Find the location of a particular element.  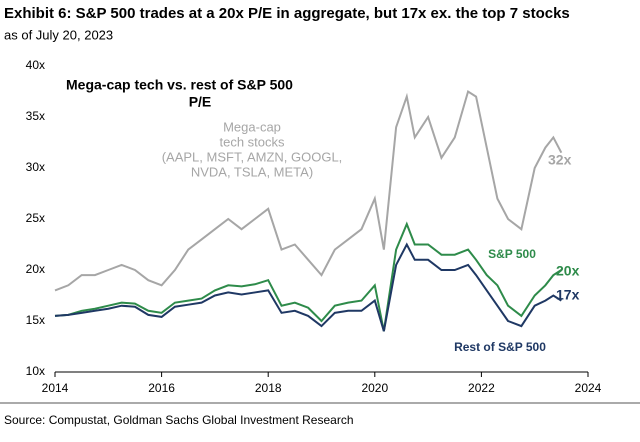

end-label: 20x is located at coordinates (568, 271).